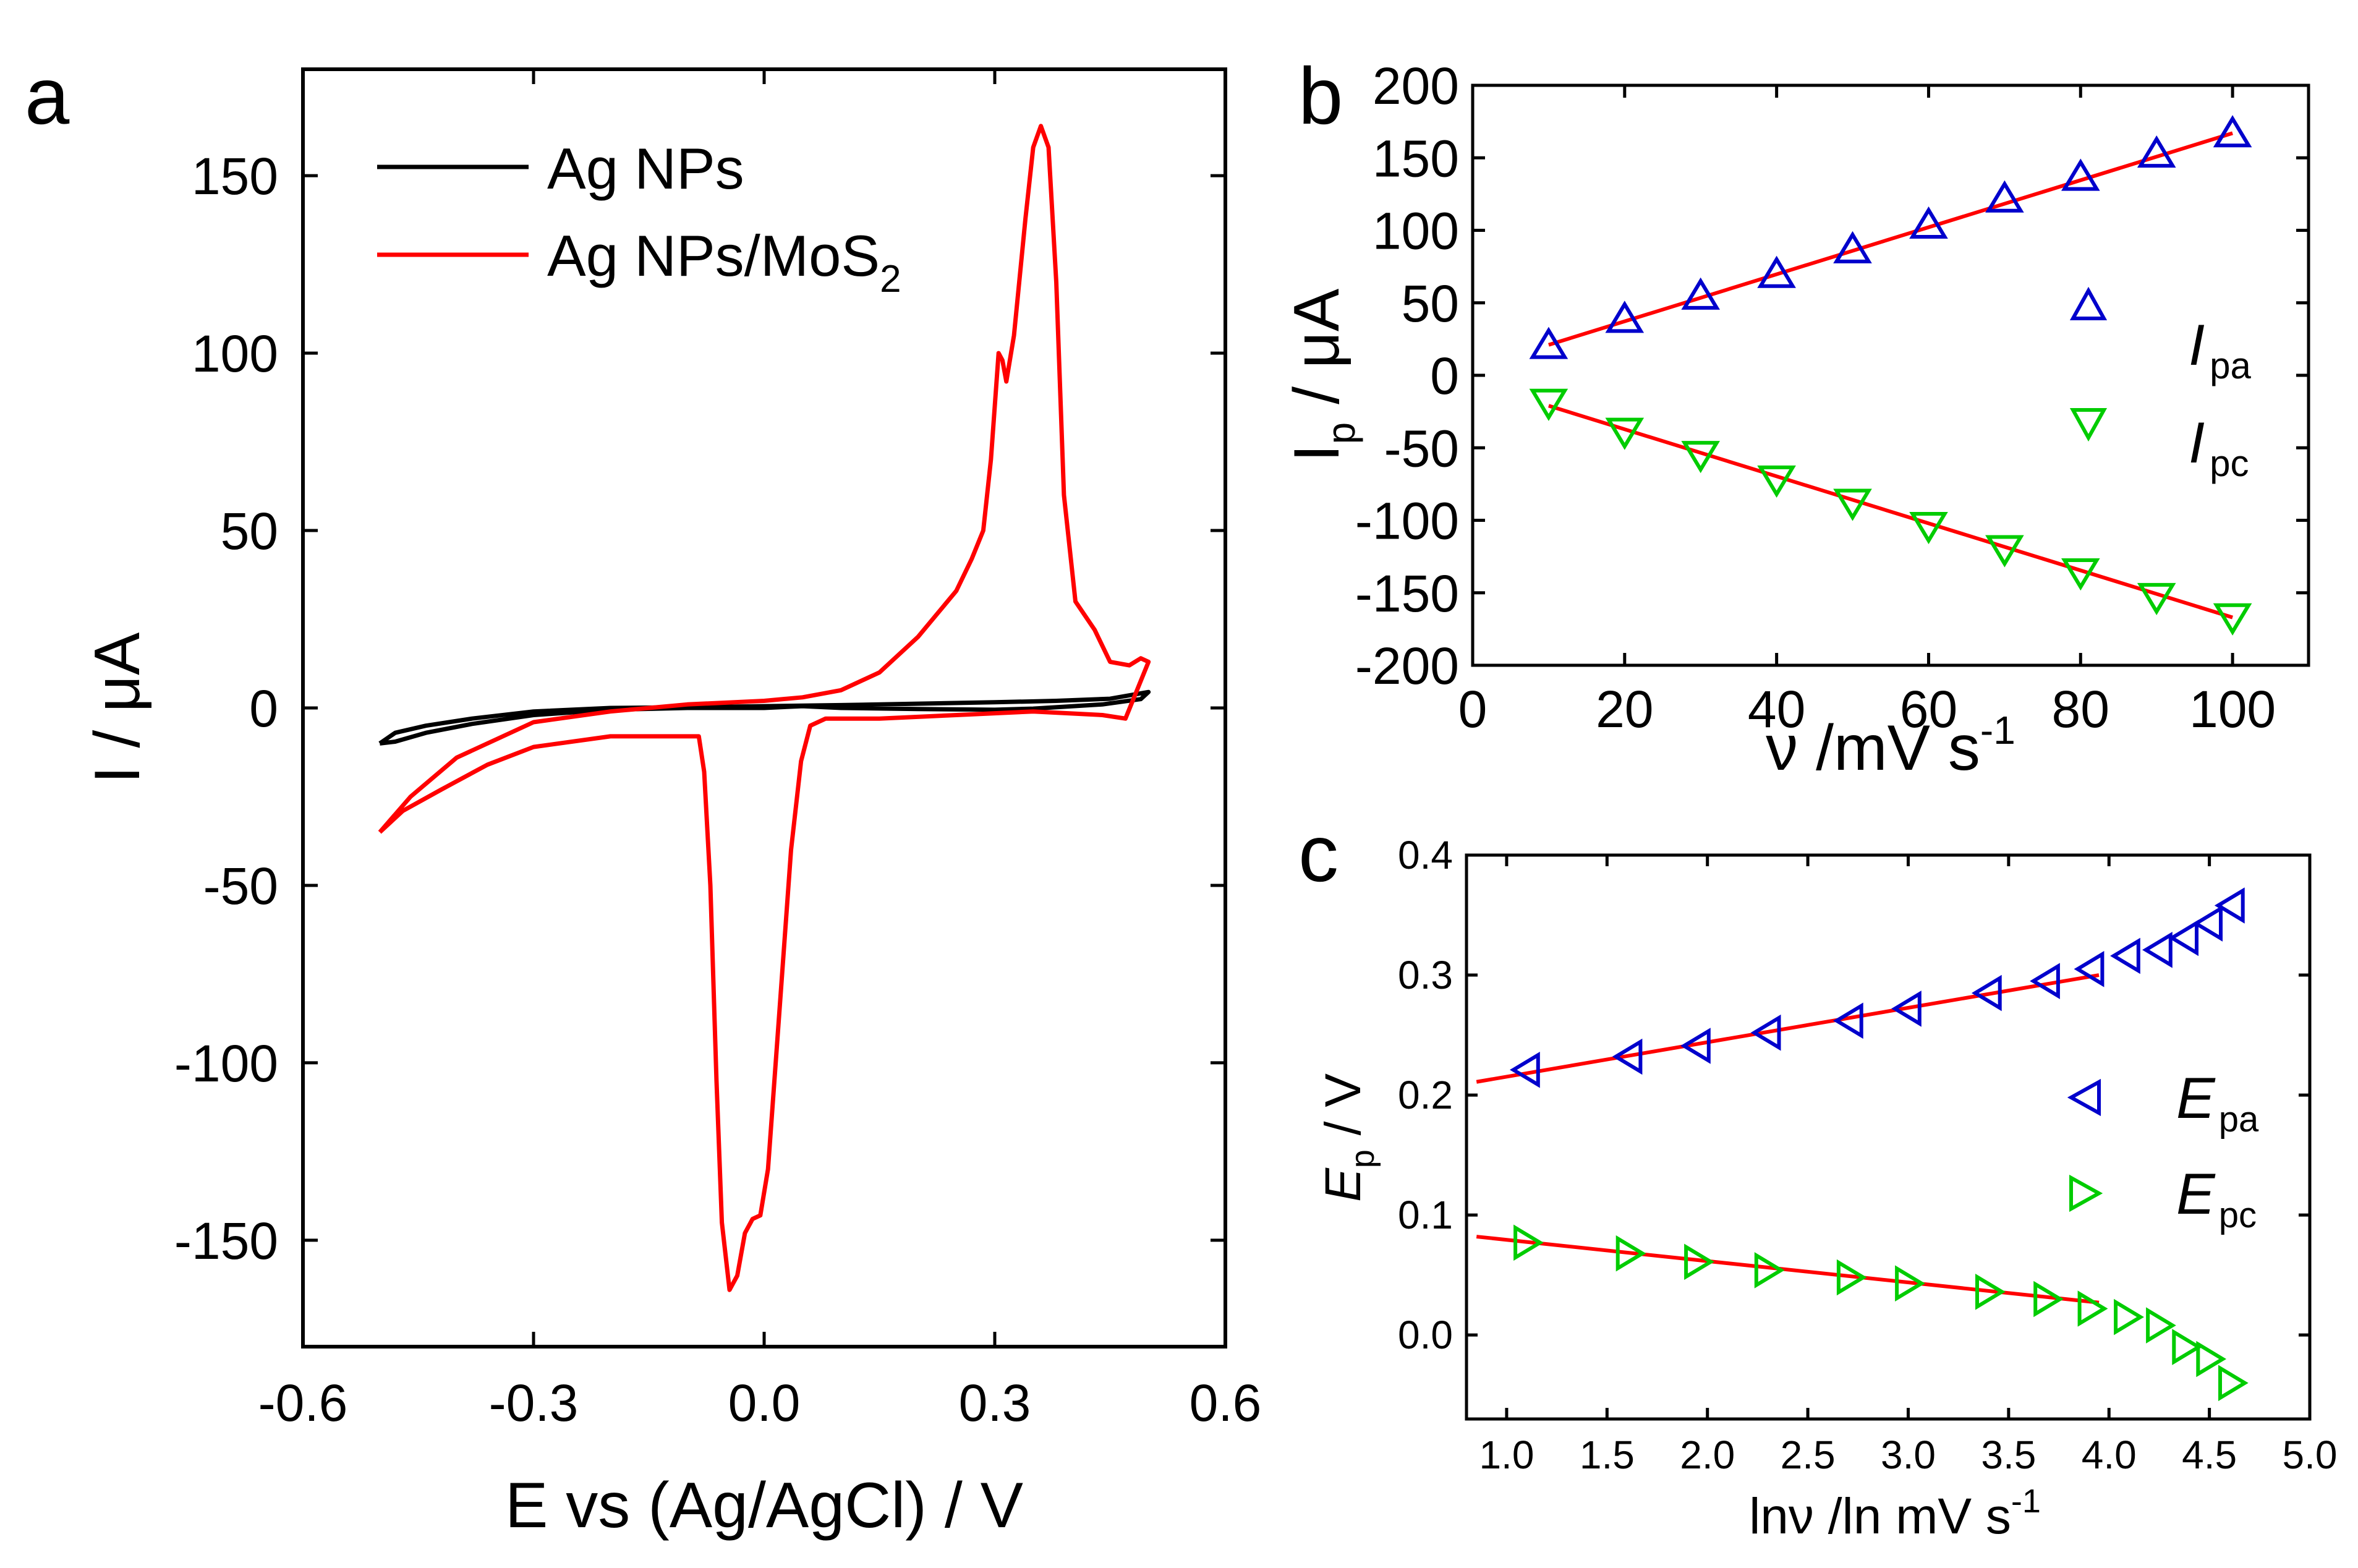 This screenshot has width=2358, height=1568. What do you see at coordinates (645, 168) in the screenshot?
I see `legend-entry-ag-nps: Ag NPs` at bounding box center [645, 168].